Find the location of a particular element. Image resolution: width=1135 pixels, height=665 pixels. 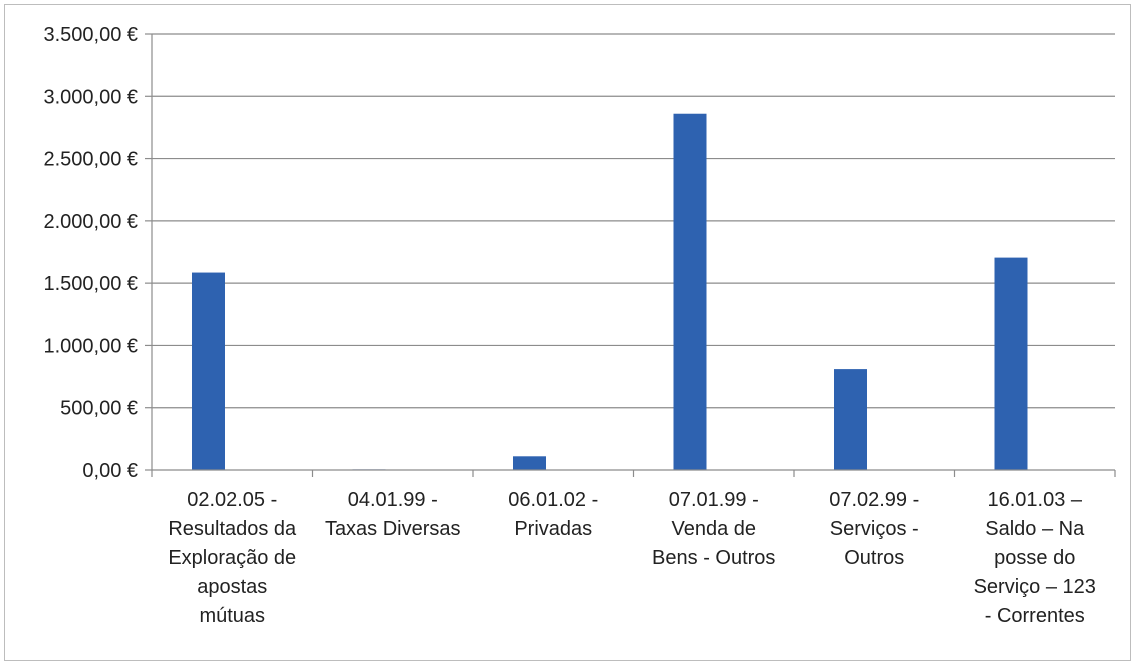

x-tick-label: 04.01.99 -Taxas Diversas is located at coordinates (393, 514).